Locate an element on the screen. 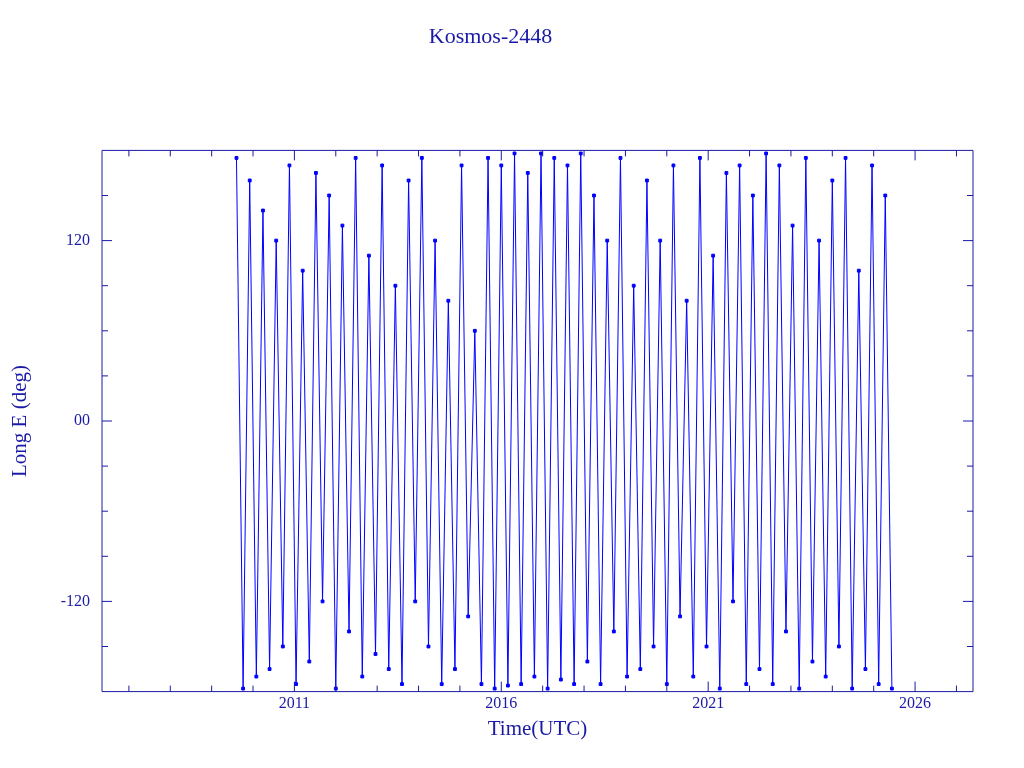  x-tick-label: 2021 is located at coordinates (708, 703).